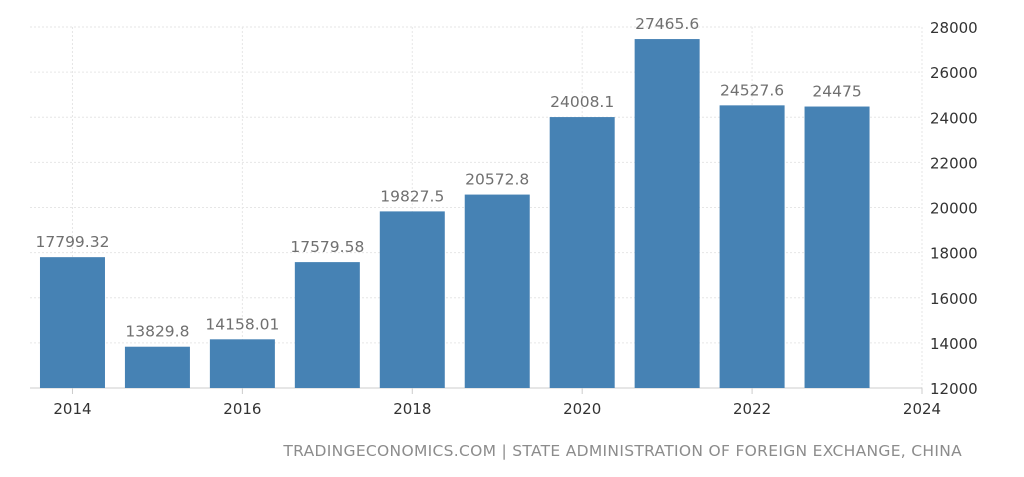 This screenshot has width=1024, height=477. I want to click on x-tick-label: 2022, so click(752, 409).